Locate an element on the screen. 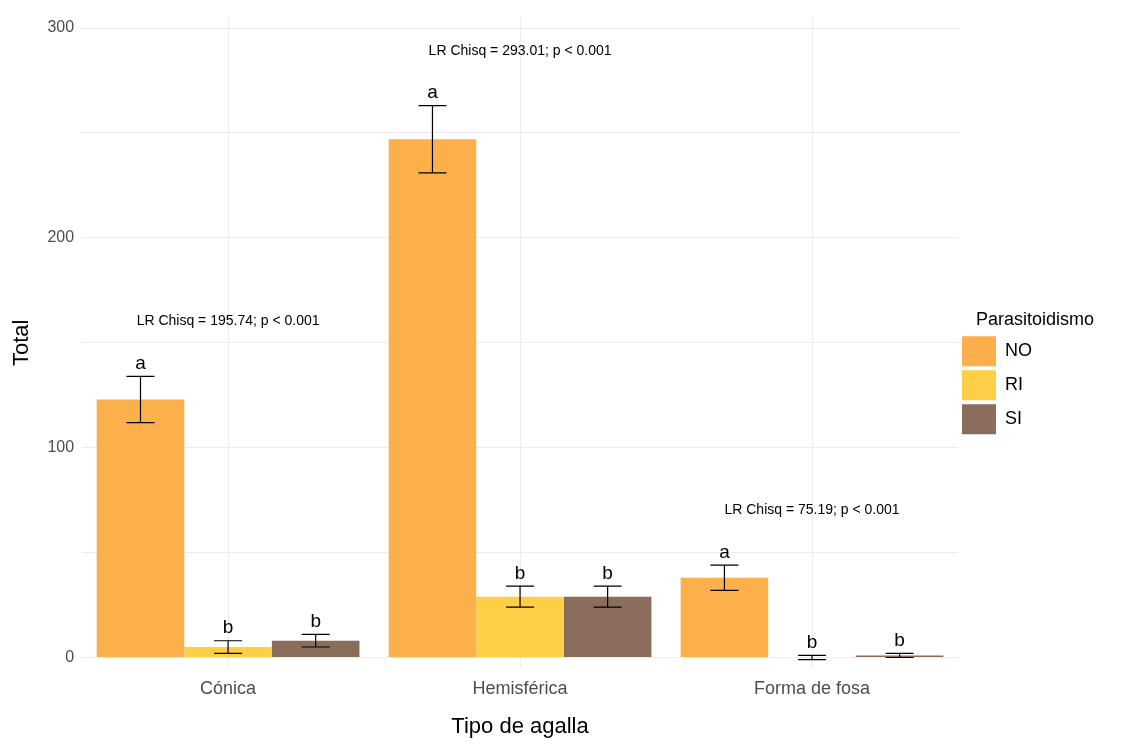  annotation: LR Chisq = 195.74; p < 0.001 is located at coordinates (228, 320).